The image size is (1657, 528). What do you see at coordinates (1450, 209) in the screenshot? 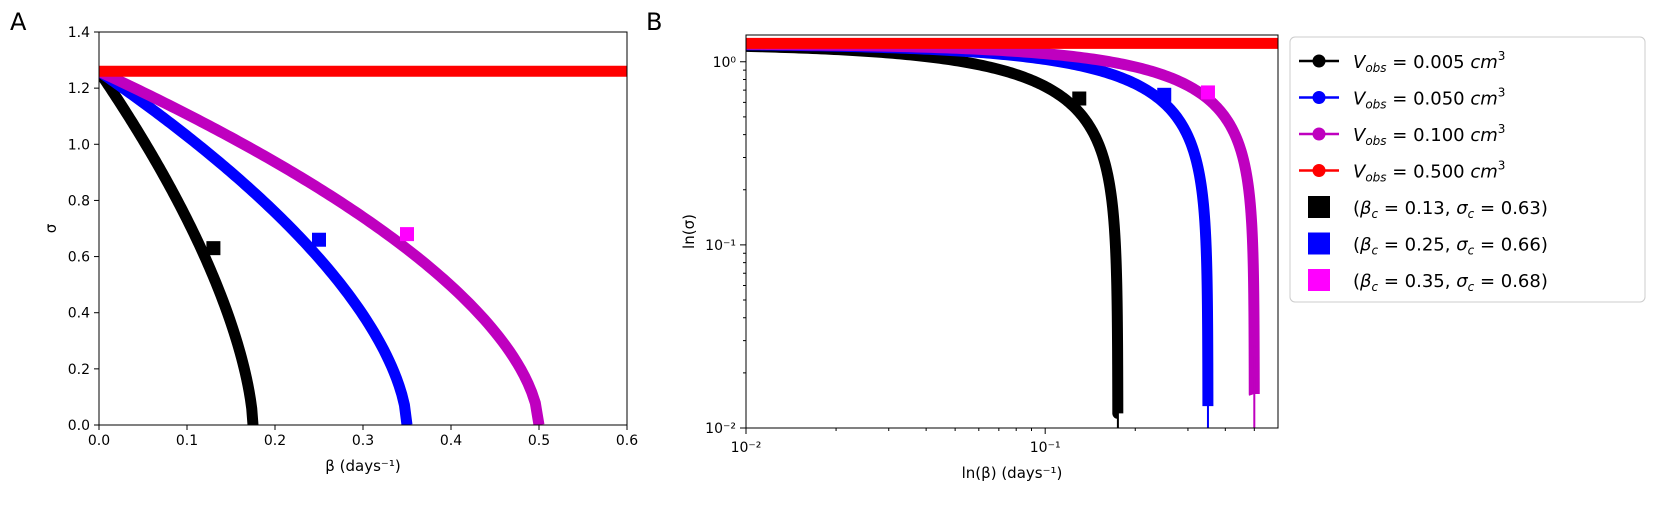
I see `legend-text-4: (βc = 0.13, σc = 0.63)` at bounding box center [1450, 209].